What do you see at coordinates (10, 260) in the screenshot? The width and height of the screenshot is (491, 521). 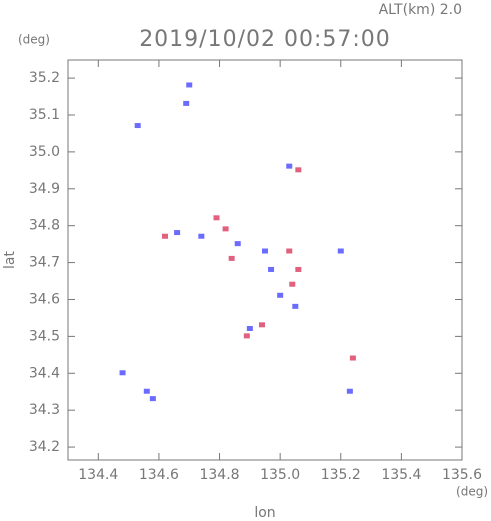 I see `y-axis-label: lat` at bounding box center [10, 260].